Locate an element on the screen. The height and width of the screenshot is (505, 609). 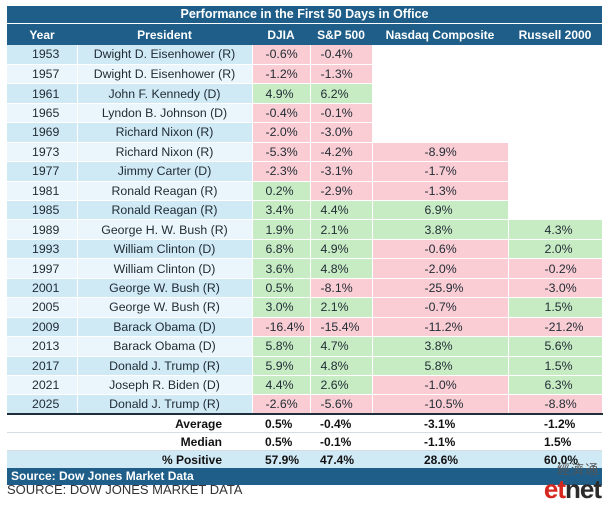
table-row: 2013 Barack Obama (D) 5.8% 4.7% 3.8% 5.6% is located at coordinates (305, 346).